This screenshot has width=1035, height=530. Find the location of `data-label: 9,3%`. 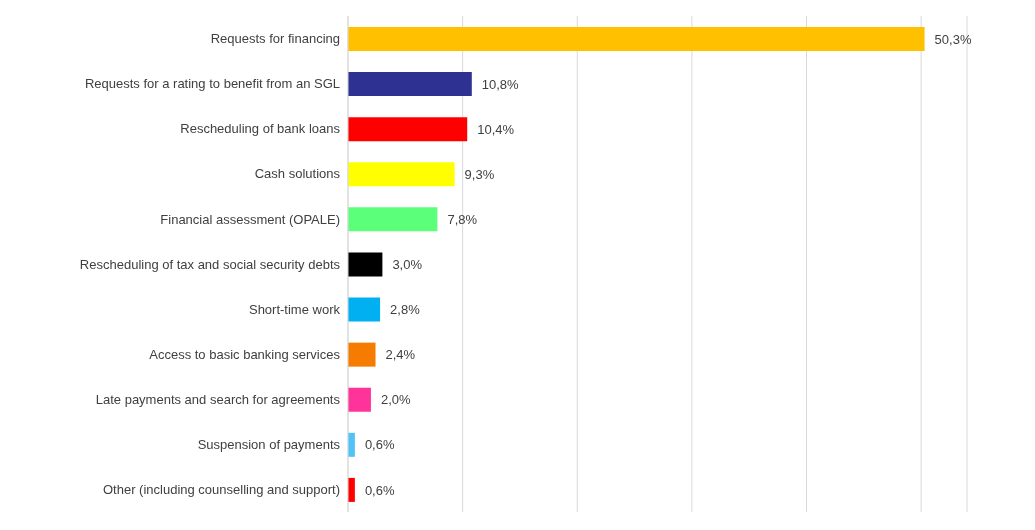

data-label: 9,3% is located at coordinates (479, 174).